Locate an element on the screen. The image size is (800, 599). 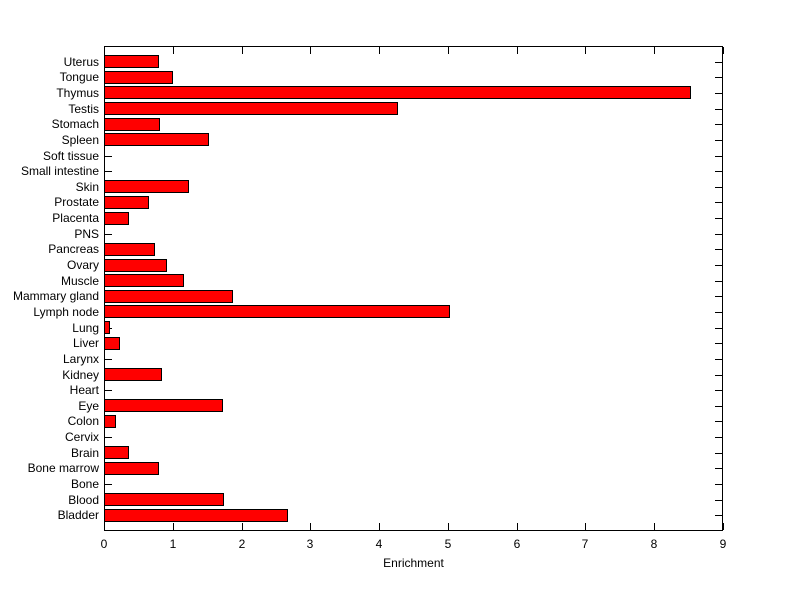
x-tick-label: 8 is located at coordinates (654, 544).